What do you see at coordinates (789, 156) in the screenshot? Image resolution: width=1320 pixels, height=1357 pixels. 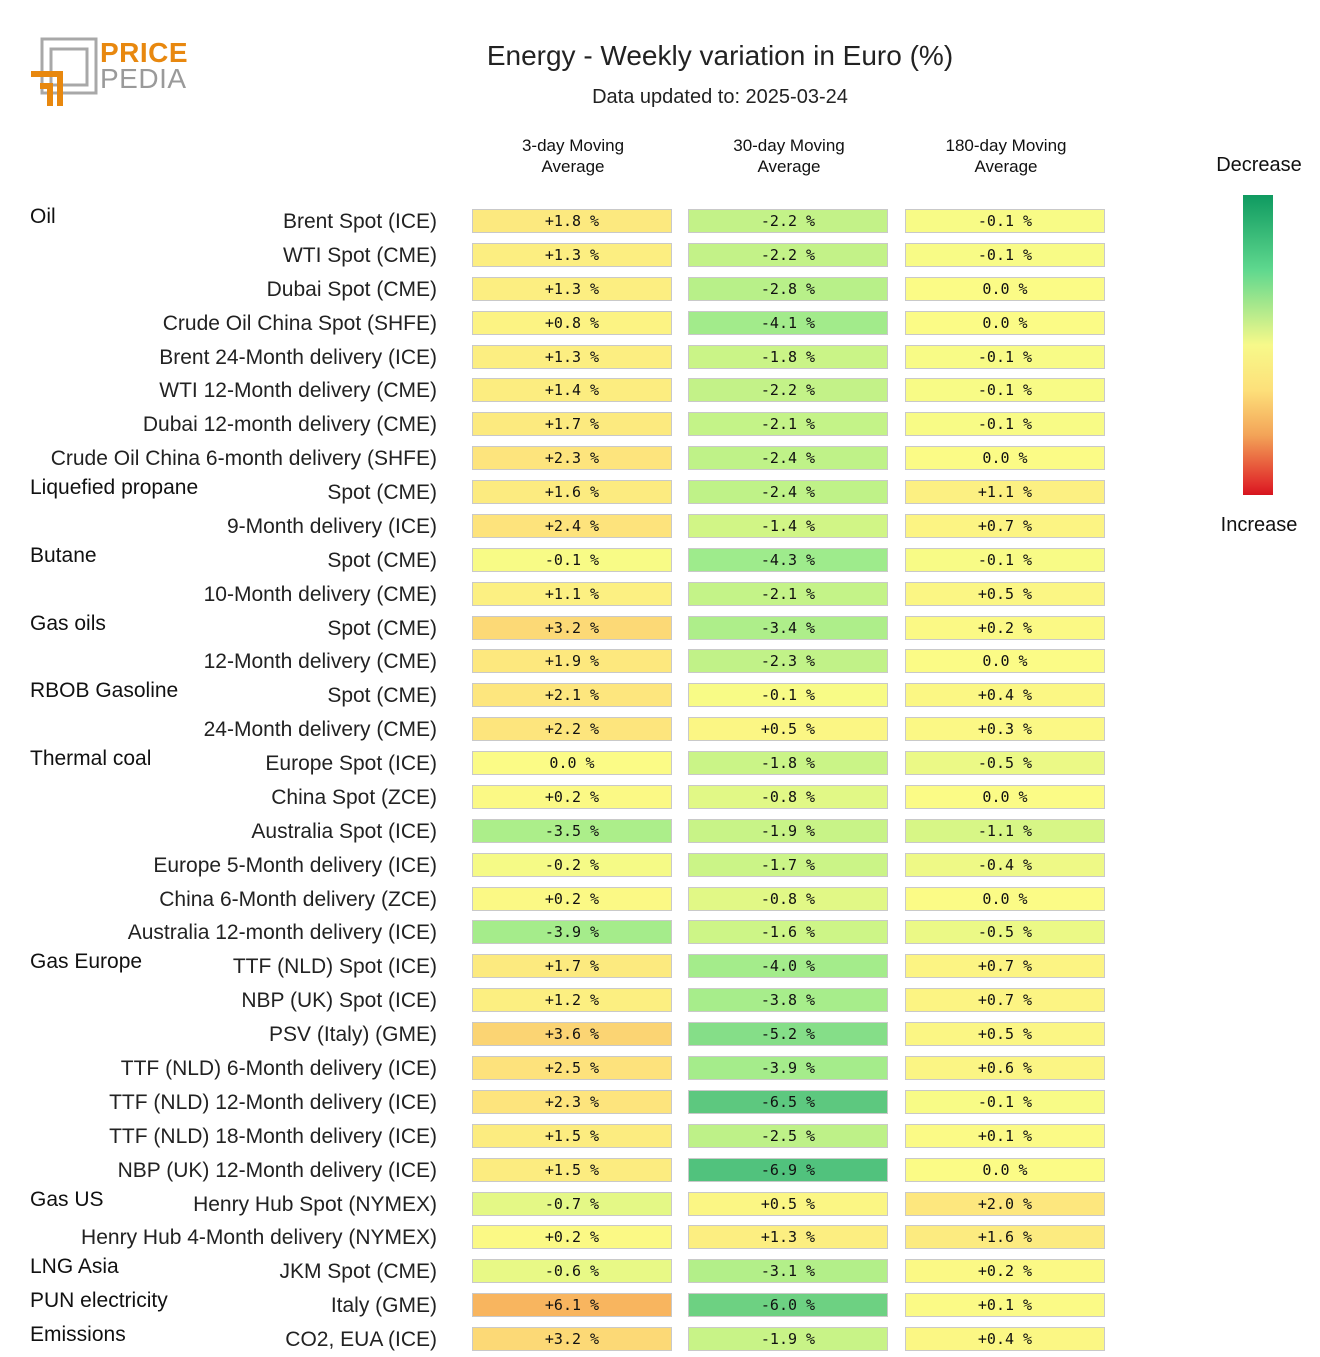 I see `column-header-2: 30-day Moving Average` at bounding box center [789, 156].